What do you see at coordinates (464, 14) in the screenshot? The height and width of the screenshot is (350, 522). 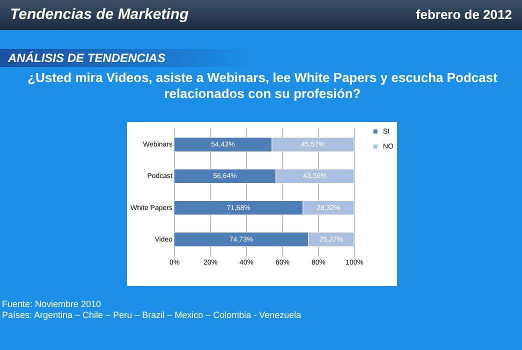 I see `text: febrero de 2012` at bounding box center [464, 14].